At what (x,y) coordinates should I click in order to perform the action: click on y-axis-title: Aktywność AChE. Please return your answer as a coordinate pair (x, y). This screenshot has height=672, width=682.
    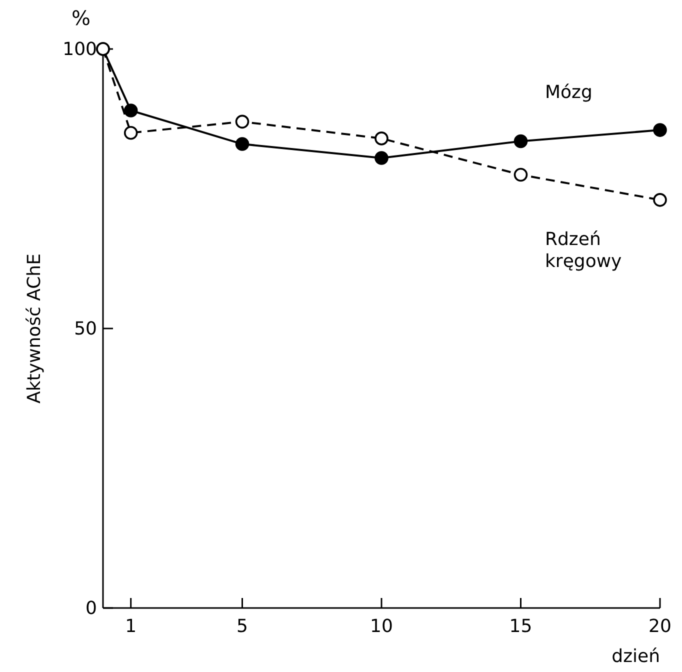
    Looking at the image, I should click on (34, 329).